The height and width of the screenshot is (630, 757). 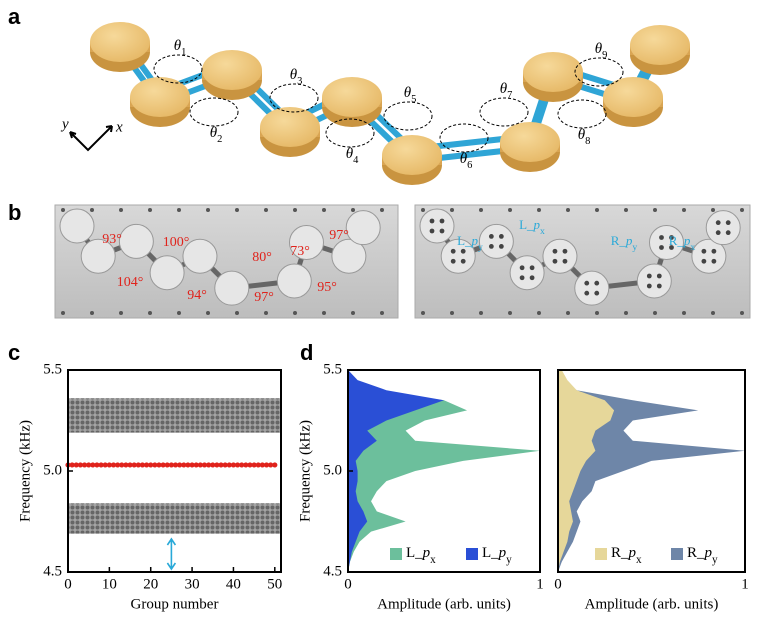 What do you see at coordinates (216, 134) in the screenshot?
I see `angle-label: θ2` at bounding box center [216, 134].